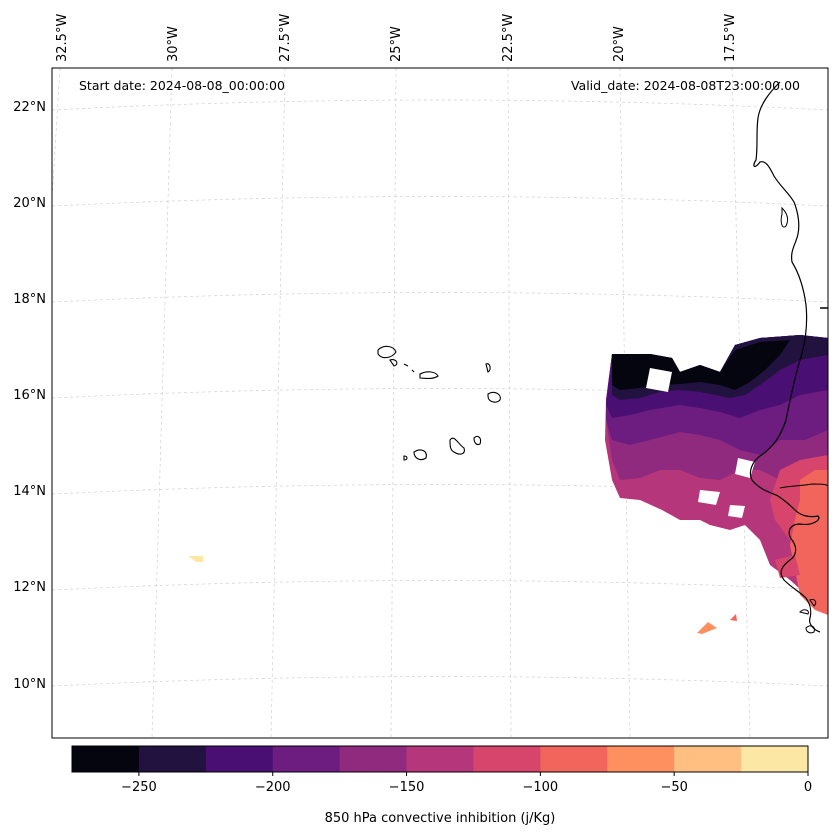  I want to click on colorbar, so click(440, 759).